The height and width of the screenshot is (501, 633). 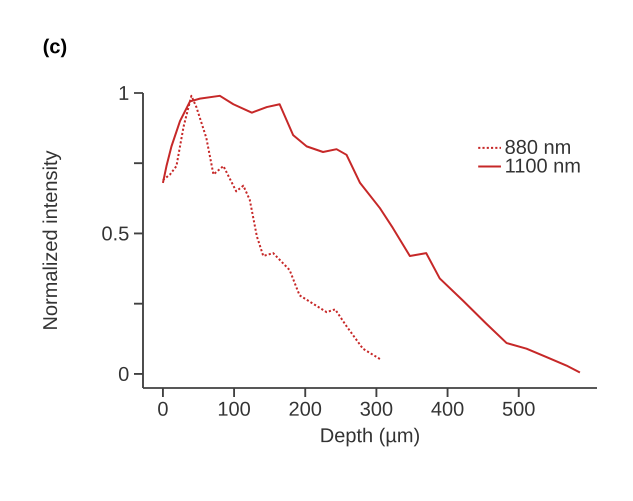 What do you see at coordinates (115, 233) in the screenshot?
I see `y-tick-label: 0.5` at bounding box center [115, 233].